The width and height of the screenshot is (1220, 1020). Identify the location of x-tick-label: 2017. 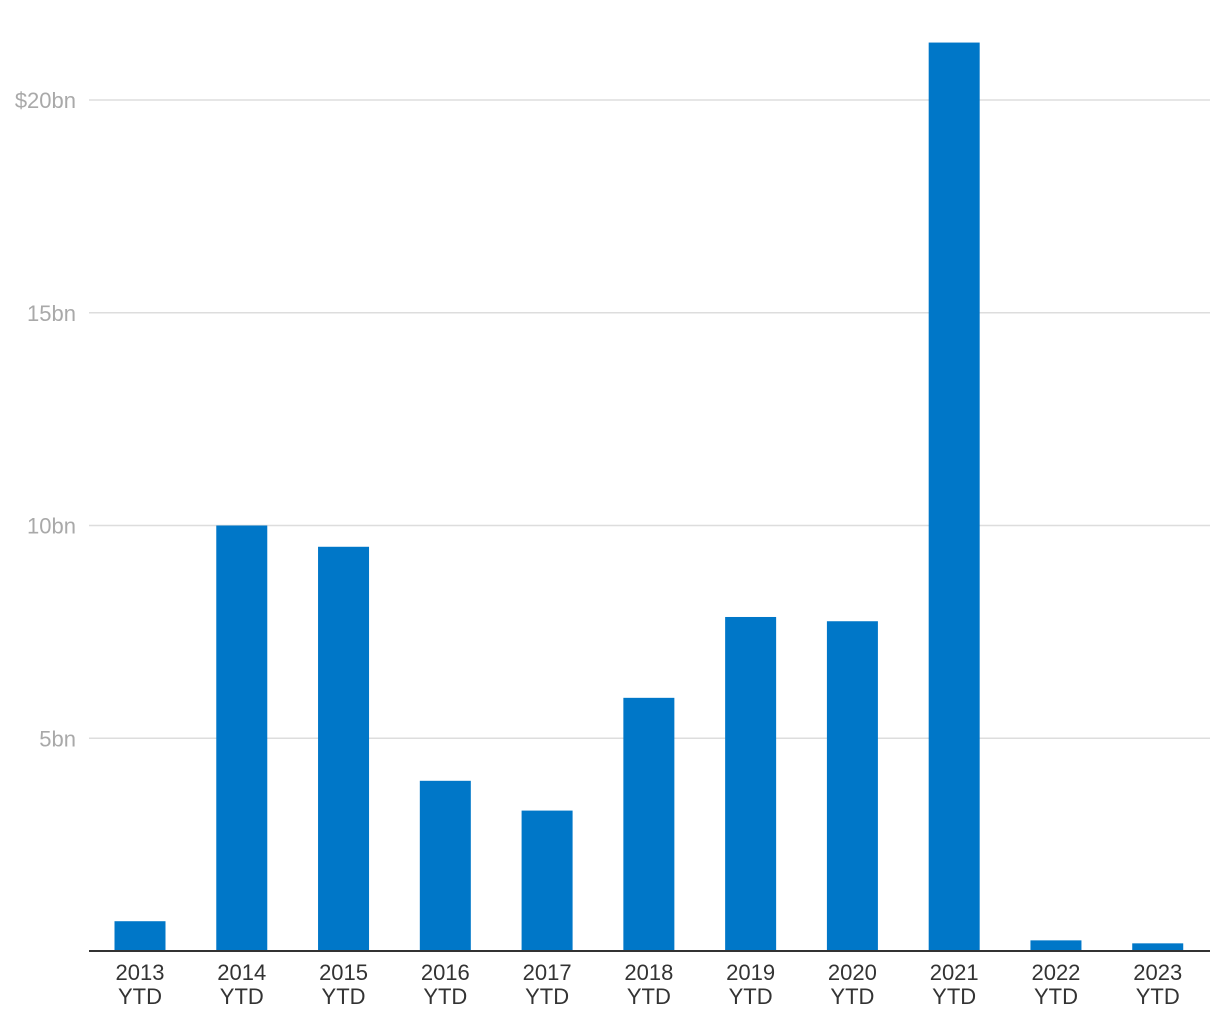
(547, 972).